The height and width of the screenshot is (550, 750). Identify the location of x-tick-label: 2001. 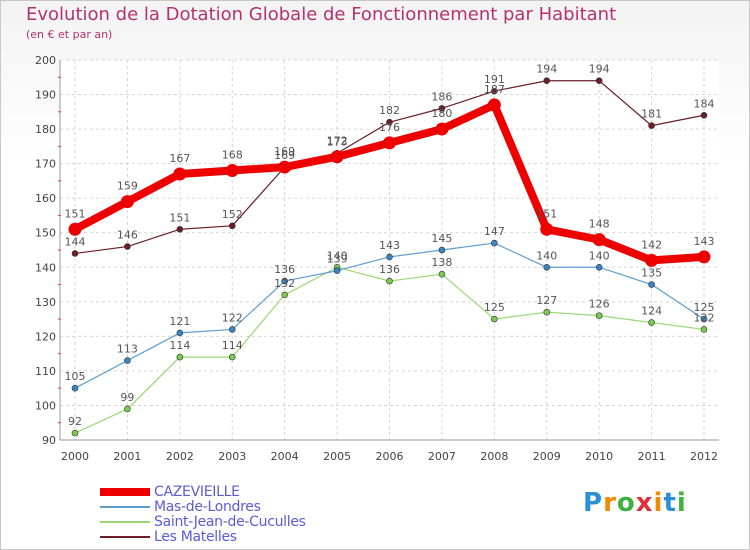
(127, 456).